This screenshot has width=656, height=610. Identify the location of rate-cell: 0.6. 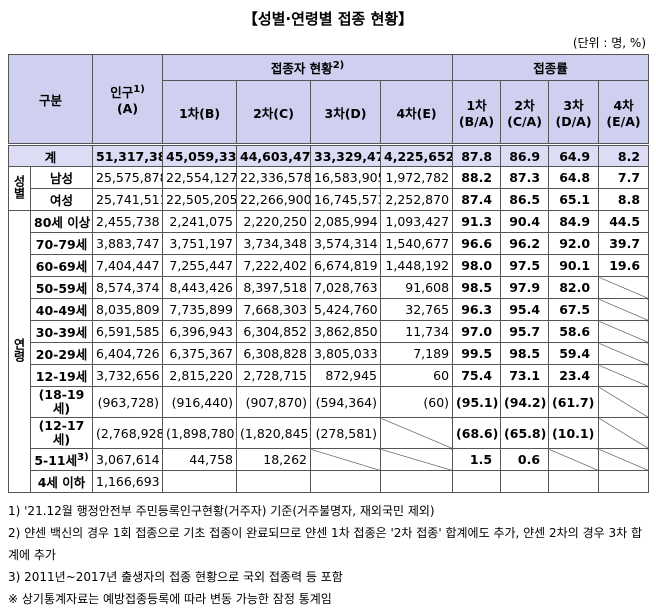
(525, 459).